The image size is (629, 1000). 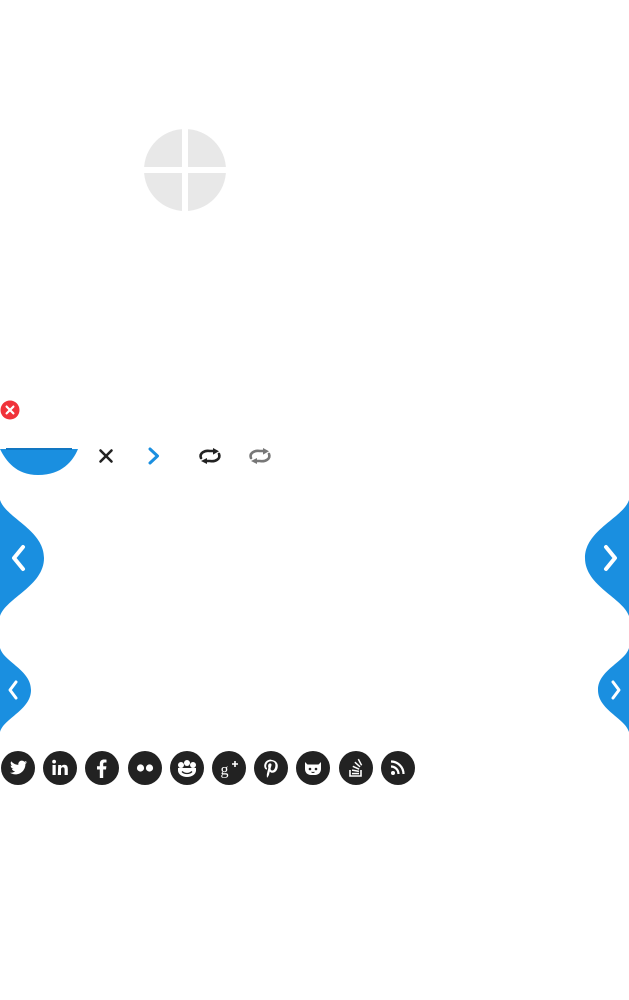 What do you see at coordinates (356, 768) in the screenshot?
I see `stackoverflow-icon` at bounding box center [356, 768].